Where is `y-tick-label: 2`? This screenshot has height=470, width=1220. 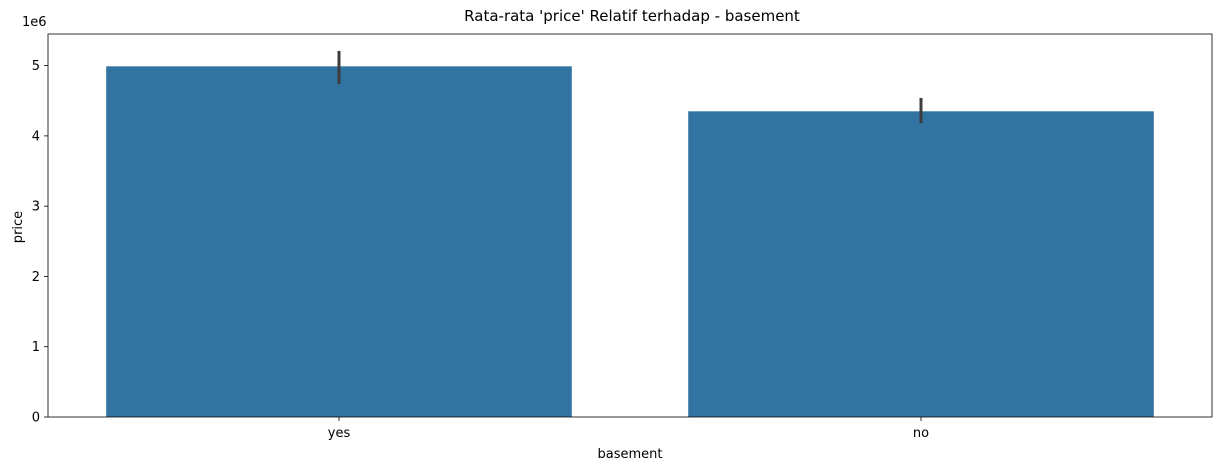 y-tick-label: 2 is located at coordinates (36, 277).